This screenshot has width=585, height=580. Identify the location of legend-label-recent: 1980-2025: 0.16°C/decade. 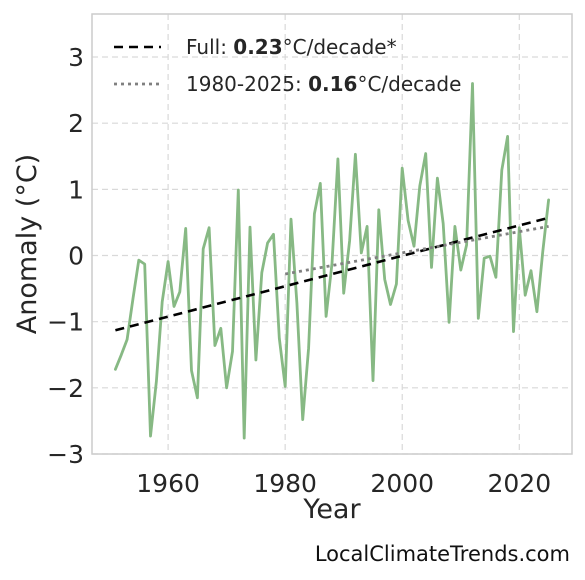
(323, 84).